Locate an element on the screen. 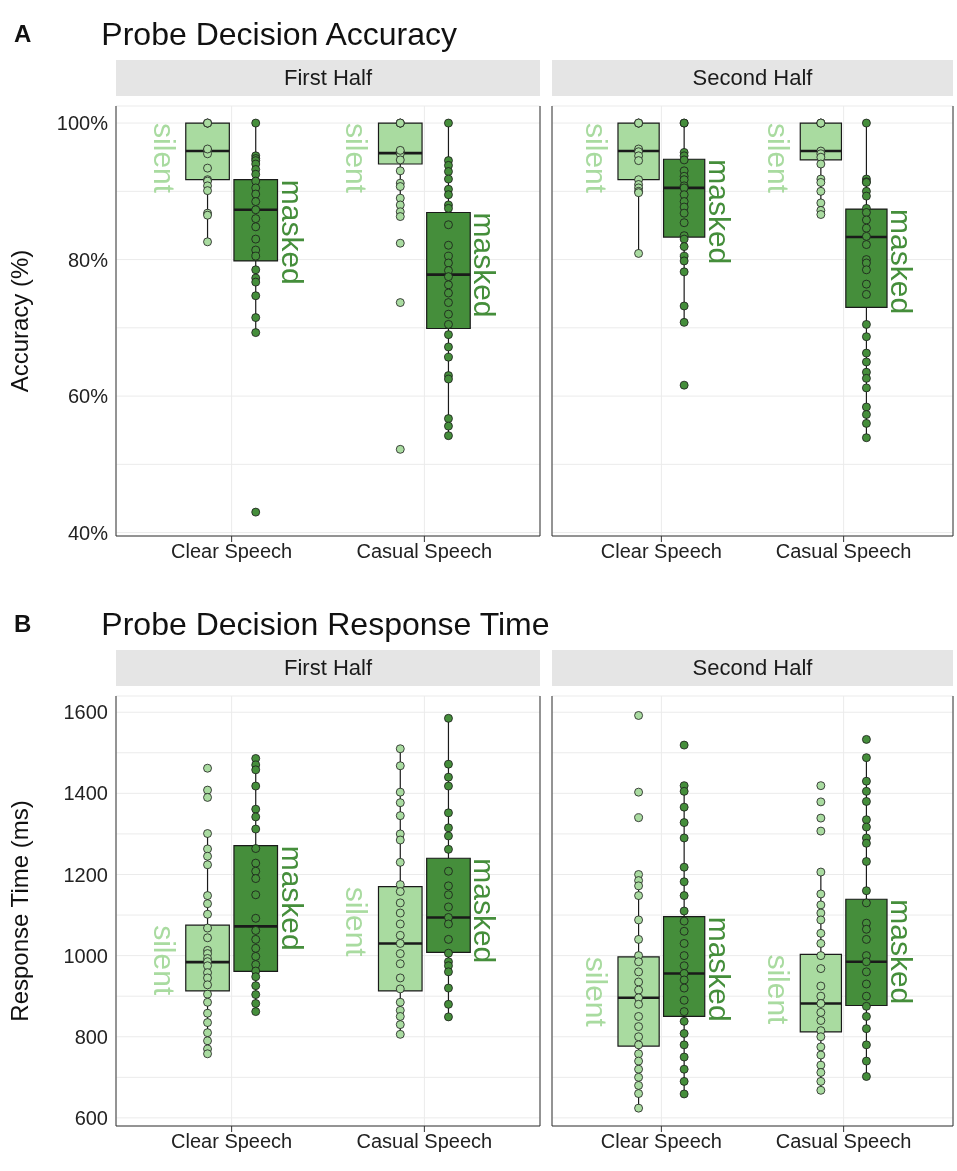 The width and height of the screenshot is (957, 1171). y-tick-label: 1200 is located at coordinates (85, 874).